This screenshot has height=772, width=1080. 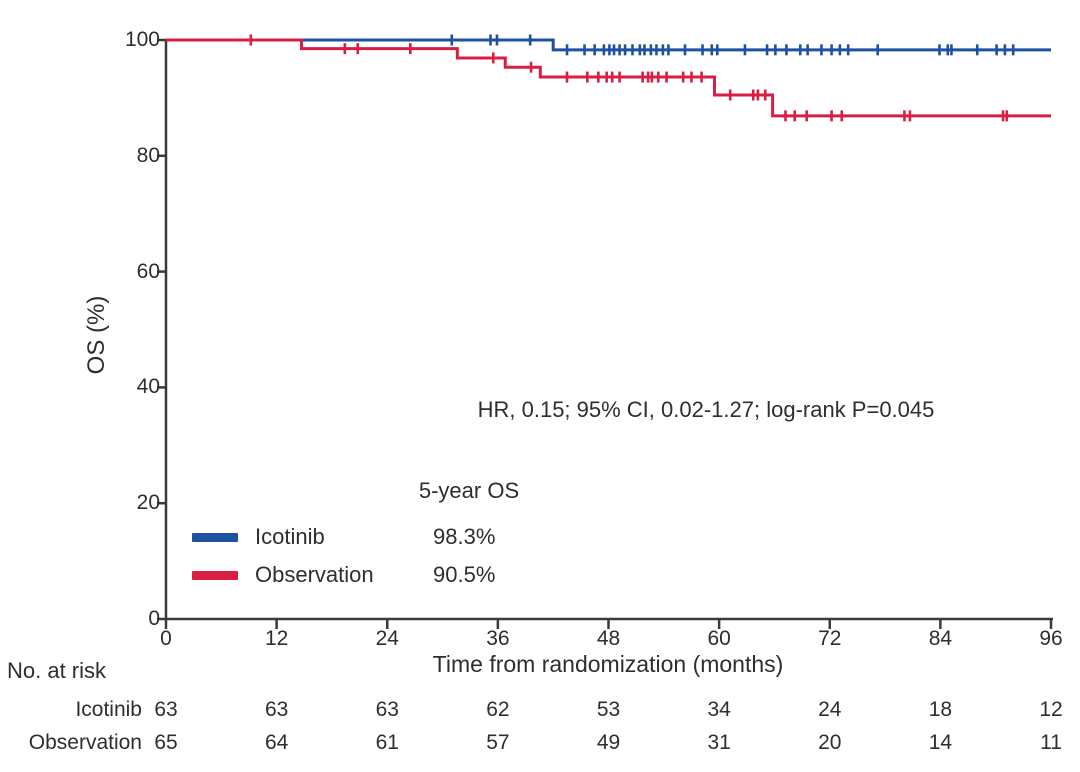 I want to click on x-tick-label: 24, so click(x=387, y=638).